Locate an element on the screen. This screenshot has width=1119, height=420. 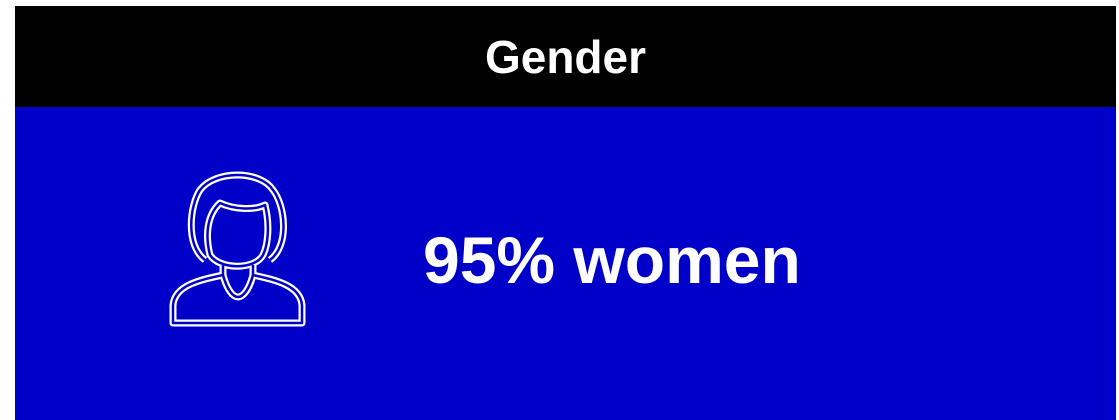
header-title: Gender is located at coordinates (565, 56).